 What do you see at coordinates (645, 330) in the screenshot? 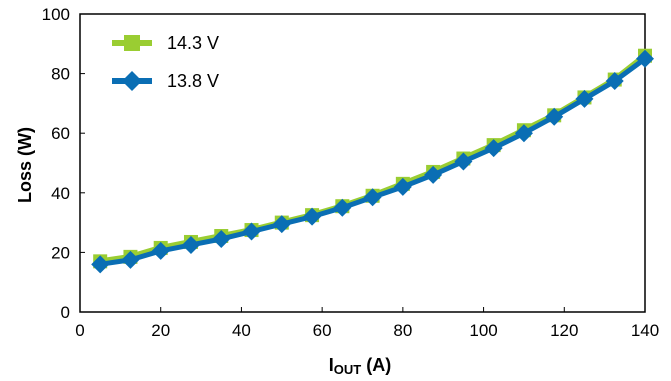
I see `x-tick-label: 140` at bounding box center [645, 330].